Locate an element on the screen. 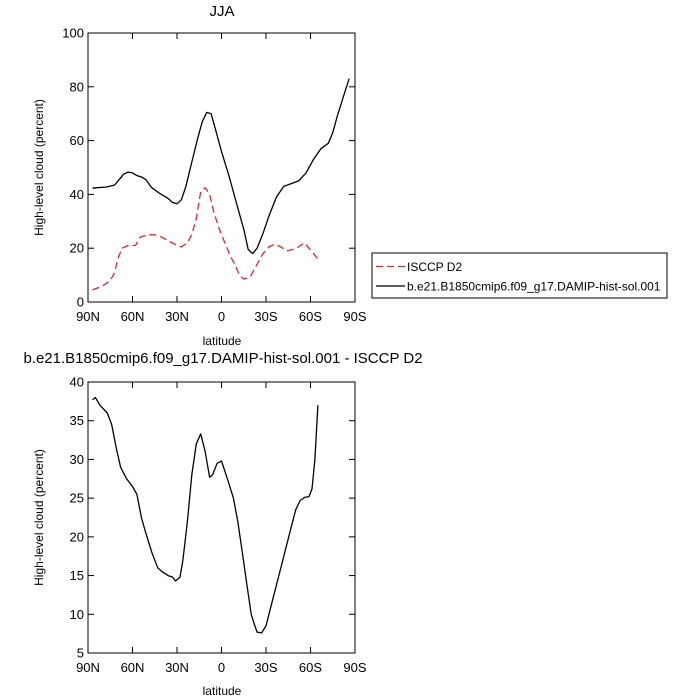 This screenshot has width=700, height=700. top-y-tick-label: 100 is located at coordinates (73, 33).